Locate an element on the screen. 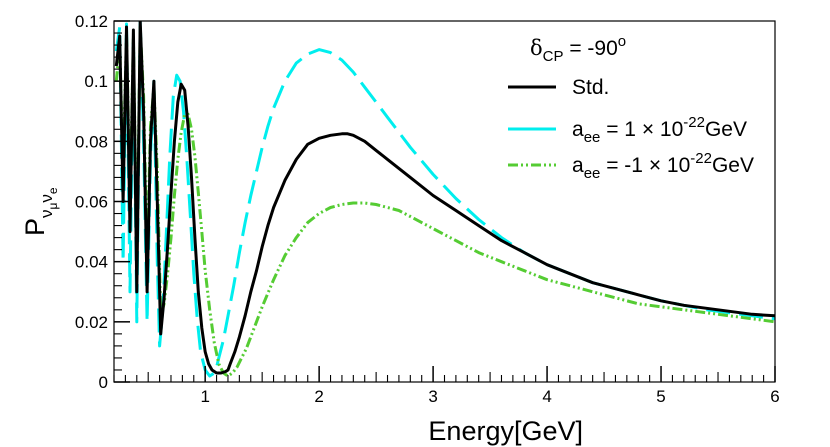  y-title-base: P is located at coordinates (35, 227).